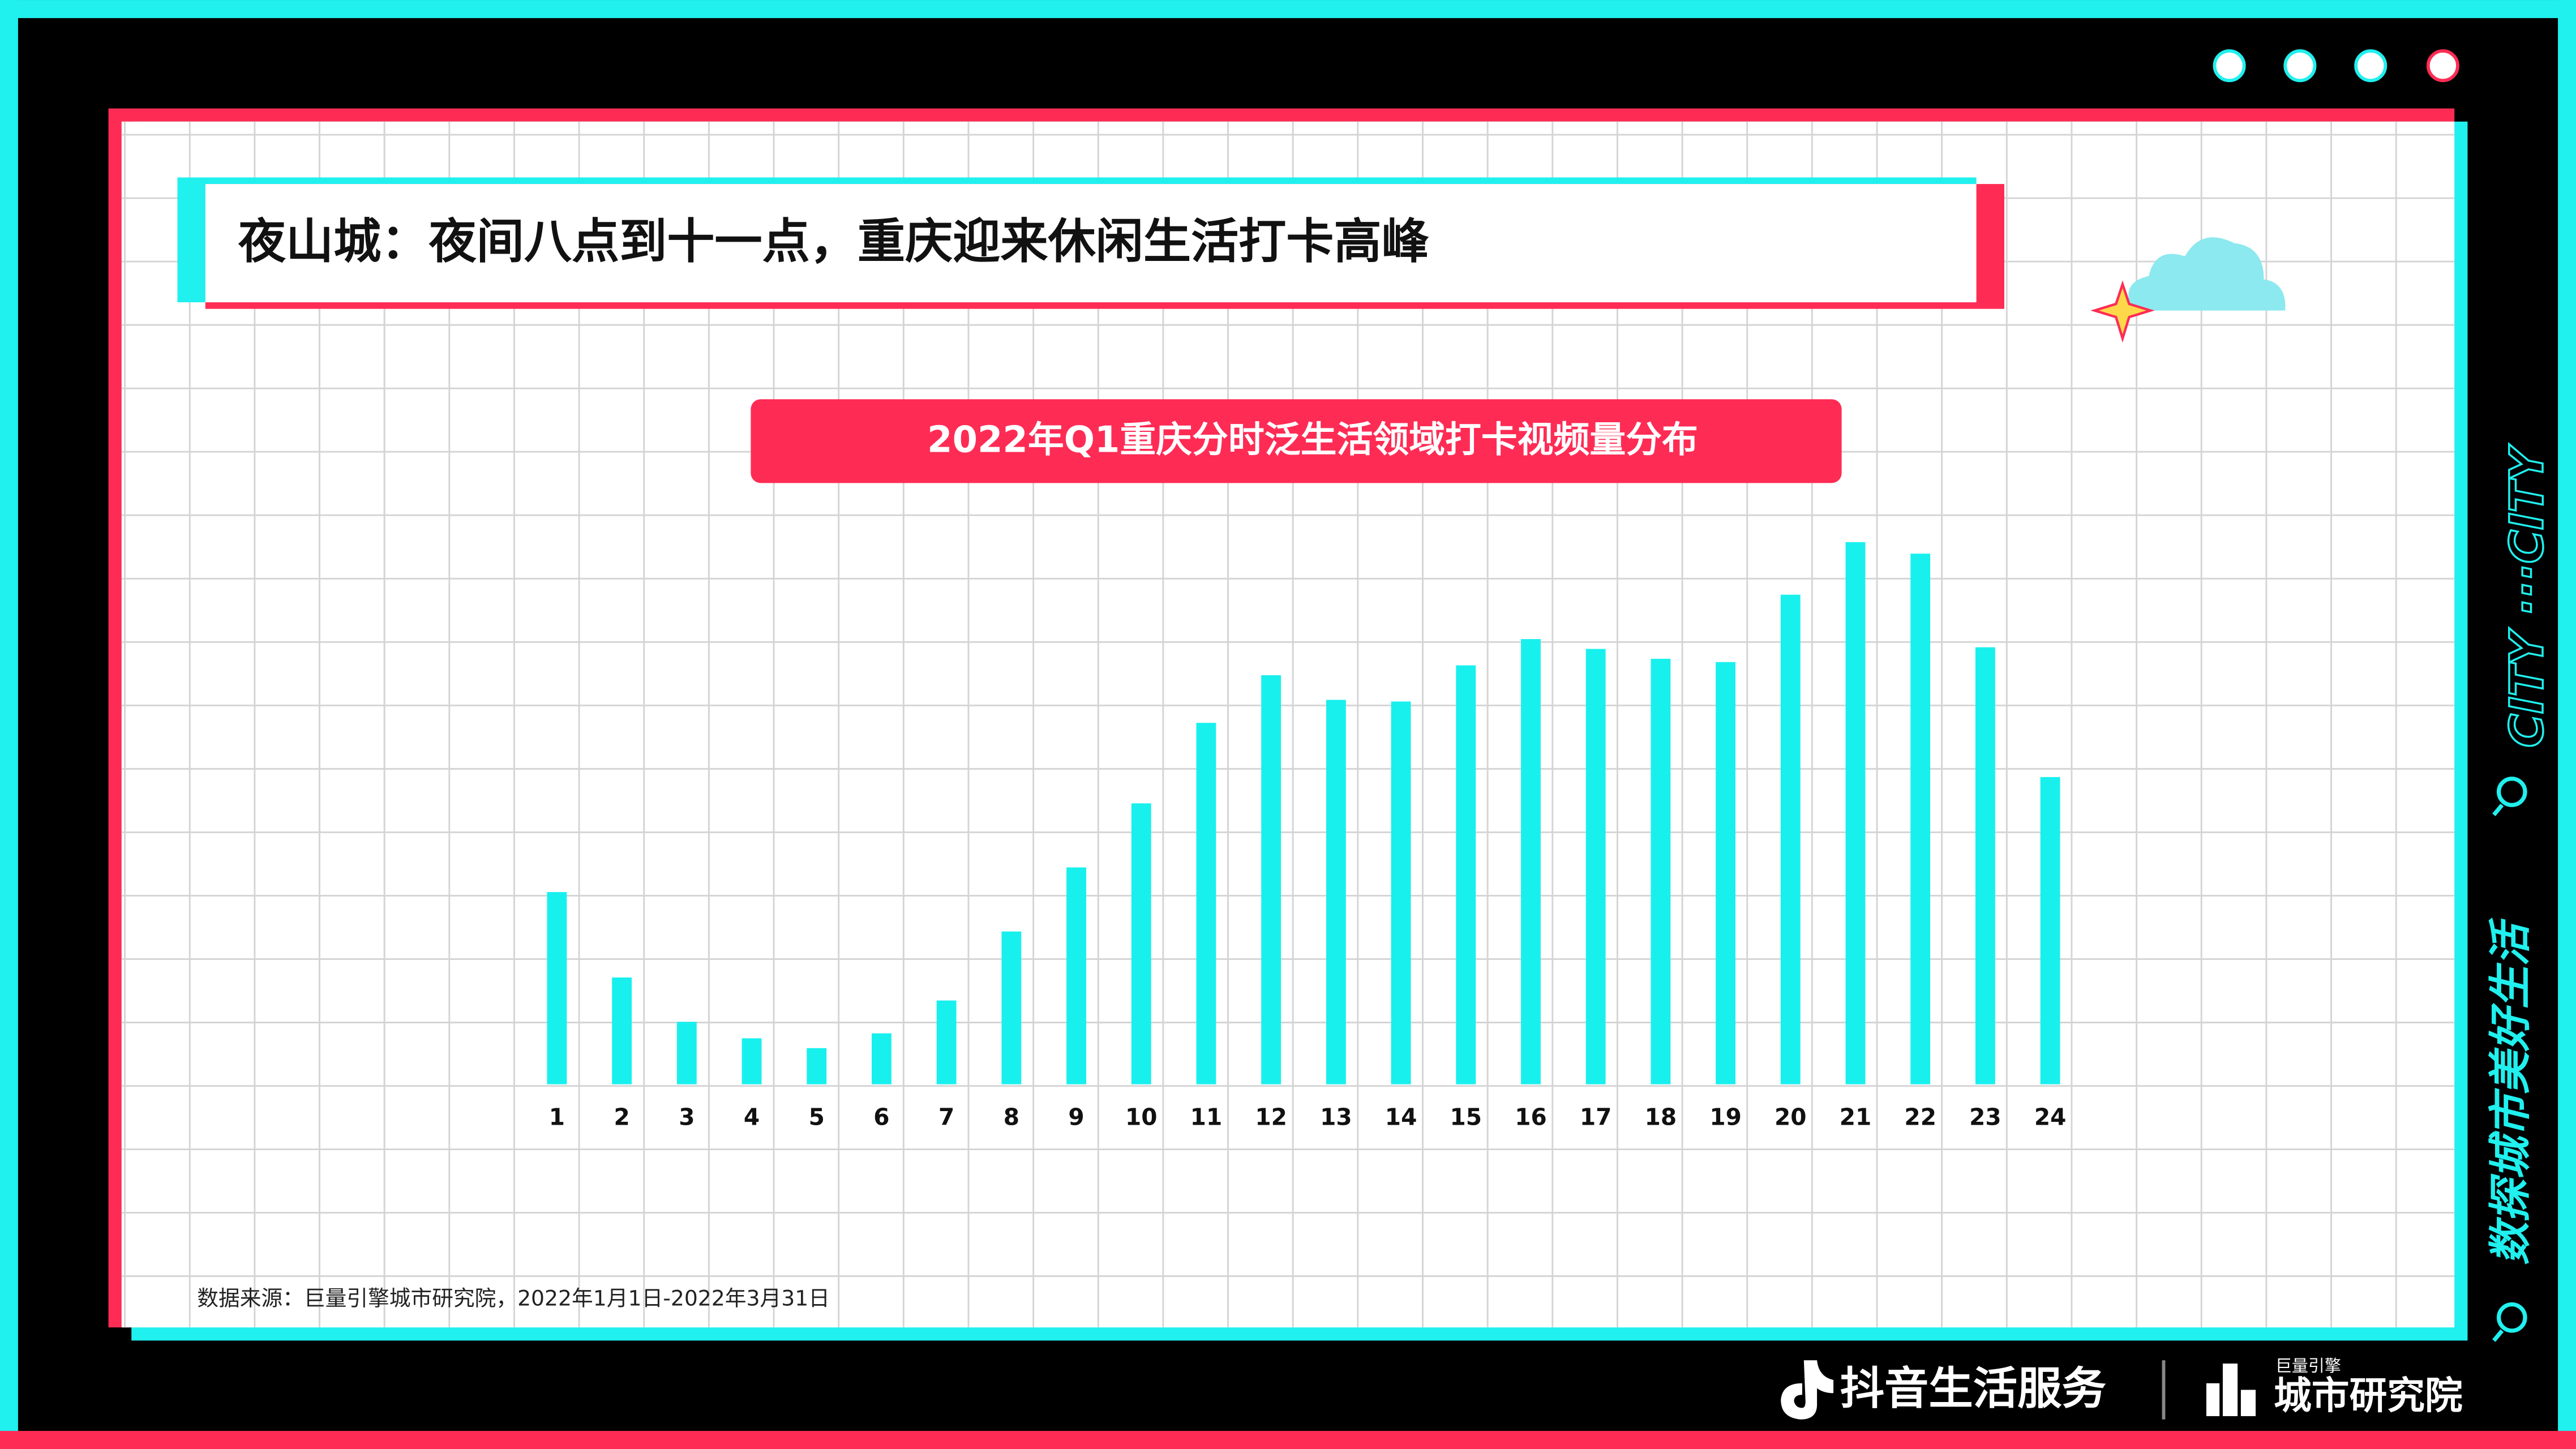 The width and height of the screenshot is (2576, 1449). I want to click on x-tick-label: 15, so click(1466, 1117).